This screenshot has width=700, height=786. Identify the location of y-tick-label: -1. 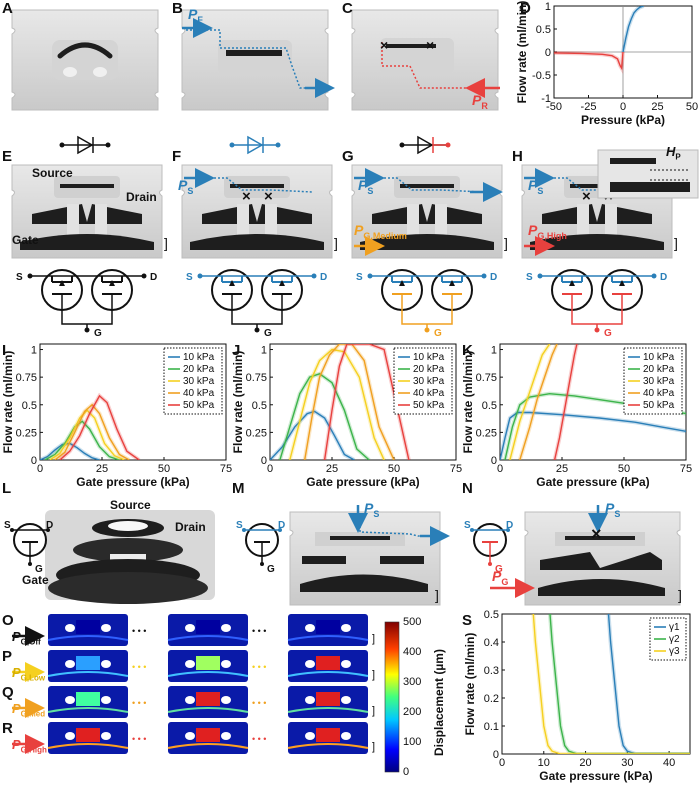
(546, 99).